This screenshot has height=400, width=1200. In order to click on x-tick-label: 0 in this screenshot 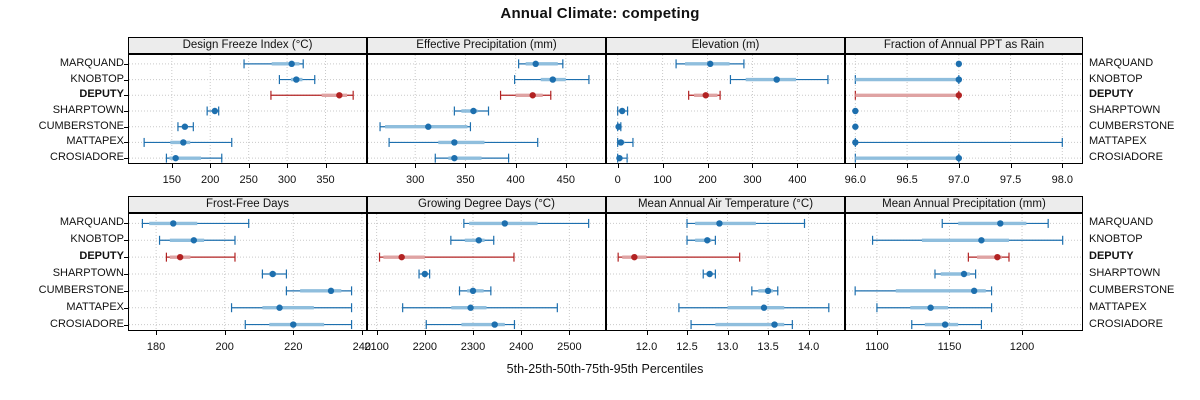, I will do `click(617, 180)`.